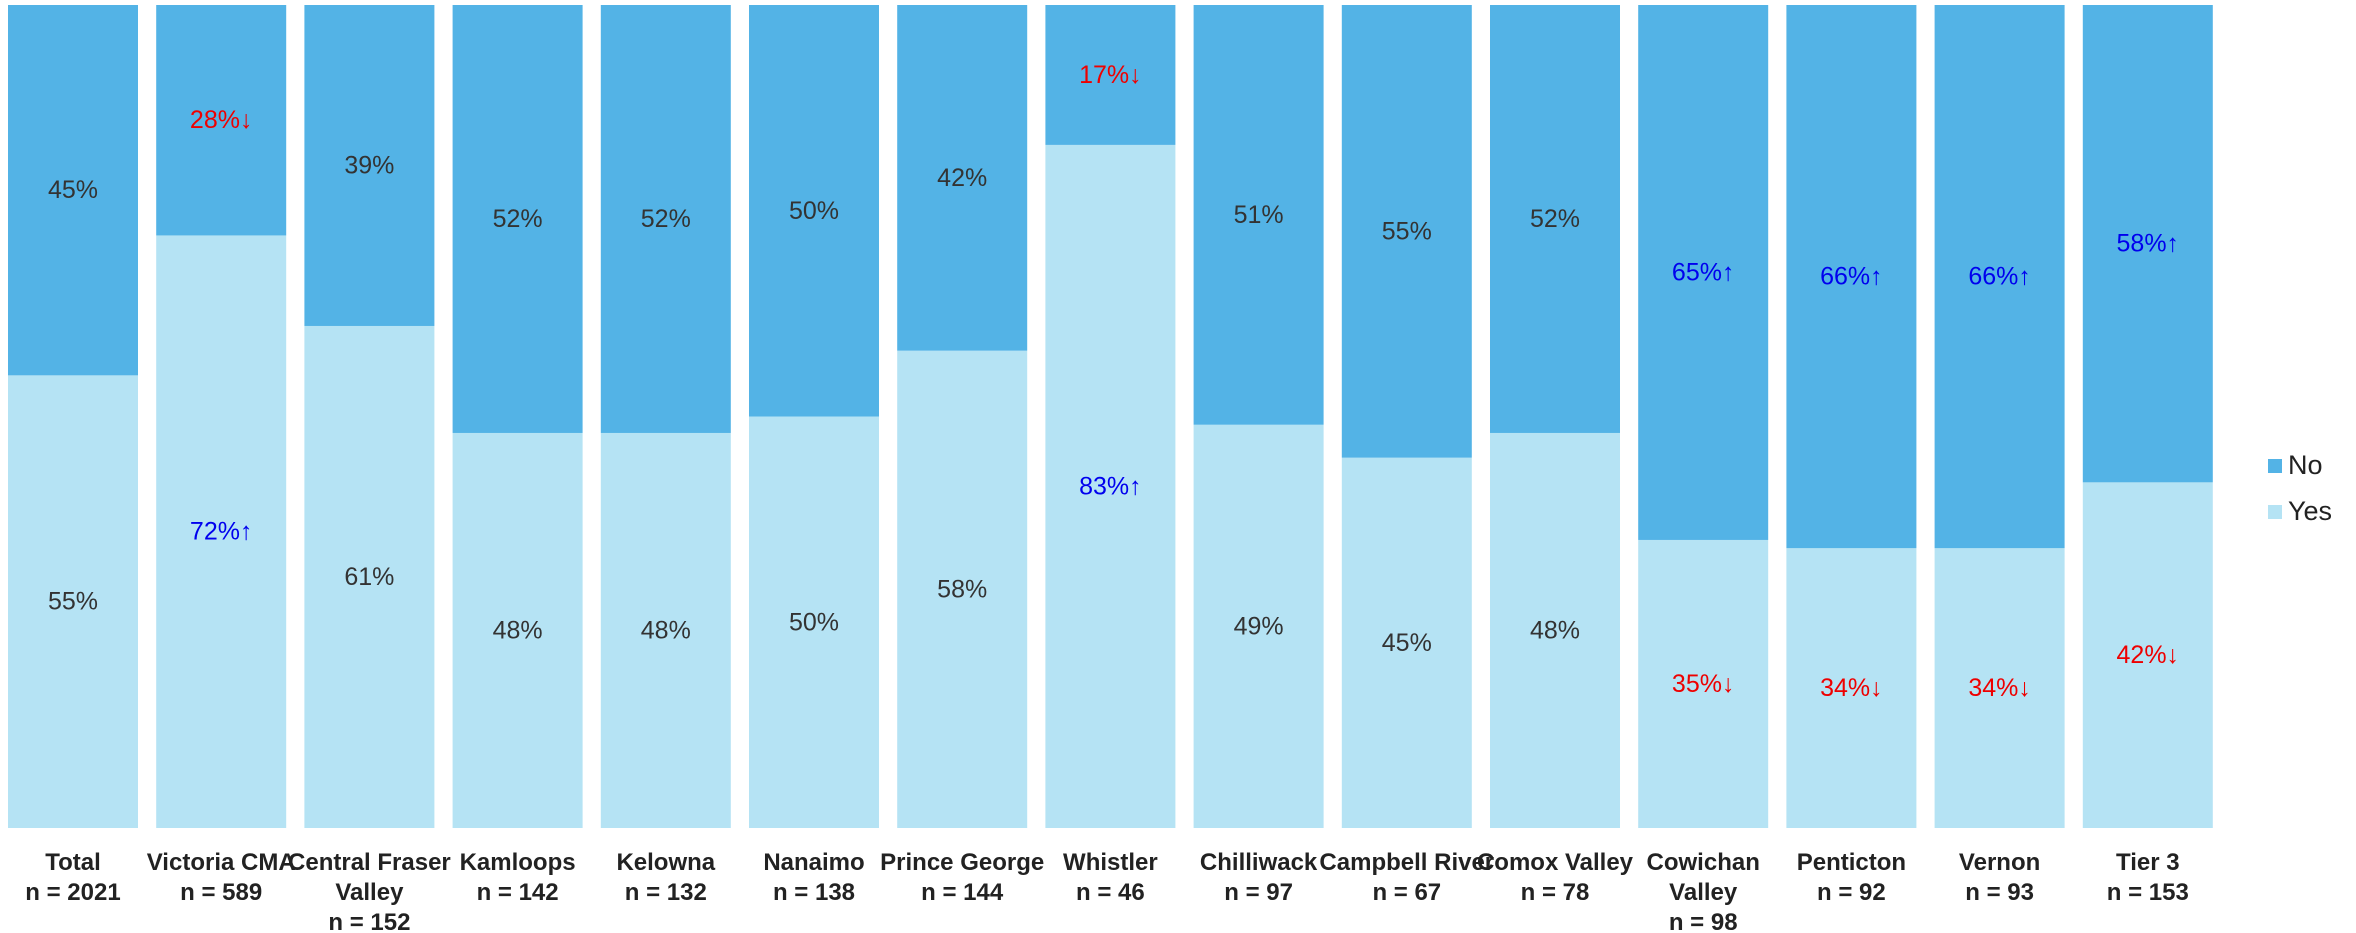 This screenshot has width=2356, height=933. I want to click on category-label-nanaimo-line-1: n = 138, so click(814, 892).